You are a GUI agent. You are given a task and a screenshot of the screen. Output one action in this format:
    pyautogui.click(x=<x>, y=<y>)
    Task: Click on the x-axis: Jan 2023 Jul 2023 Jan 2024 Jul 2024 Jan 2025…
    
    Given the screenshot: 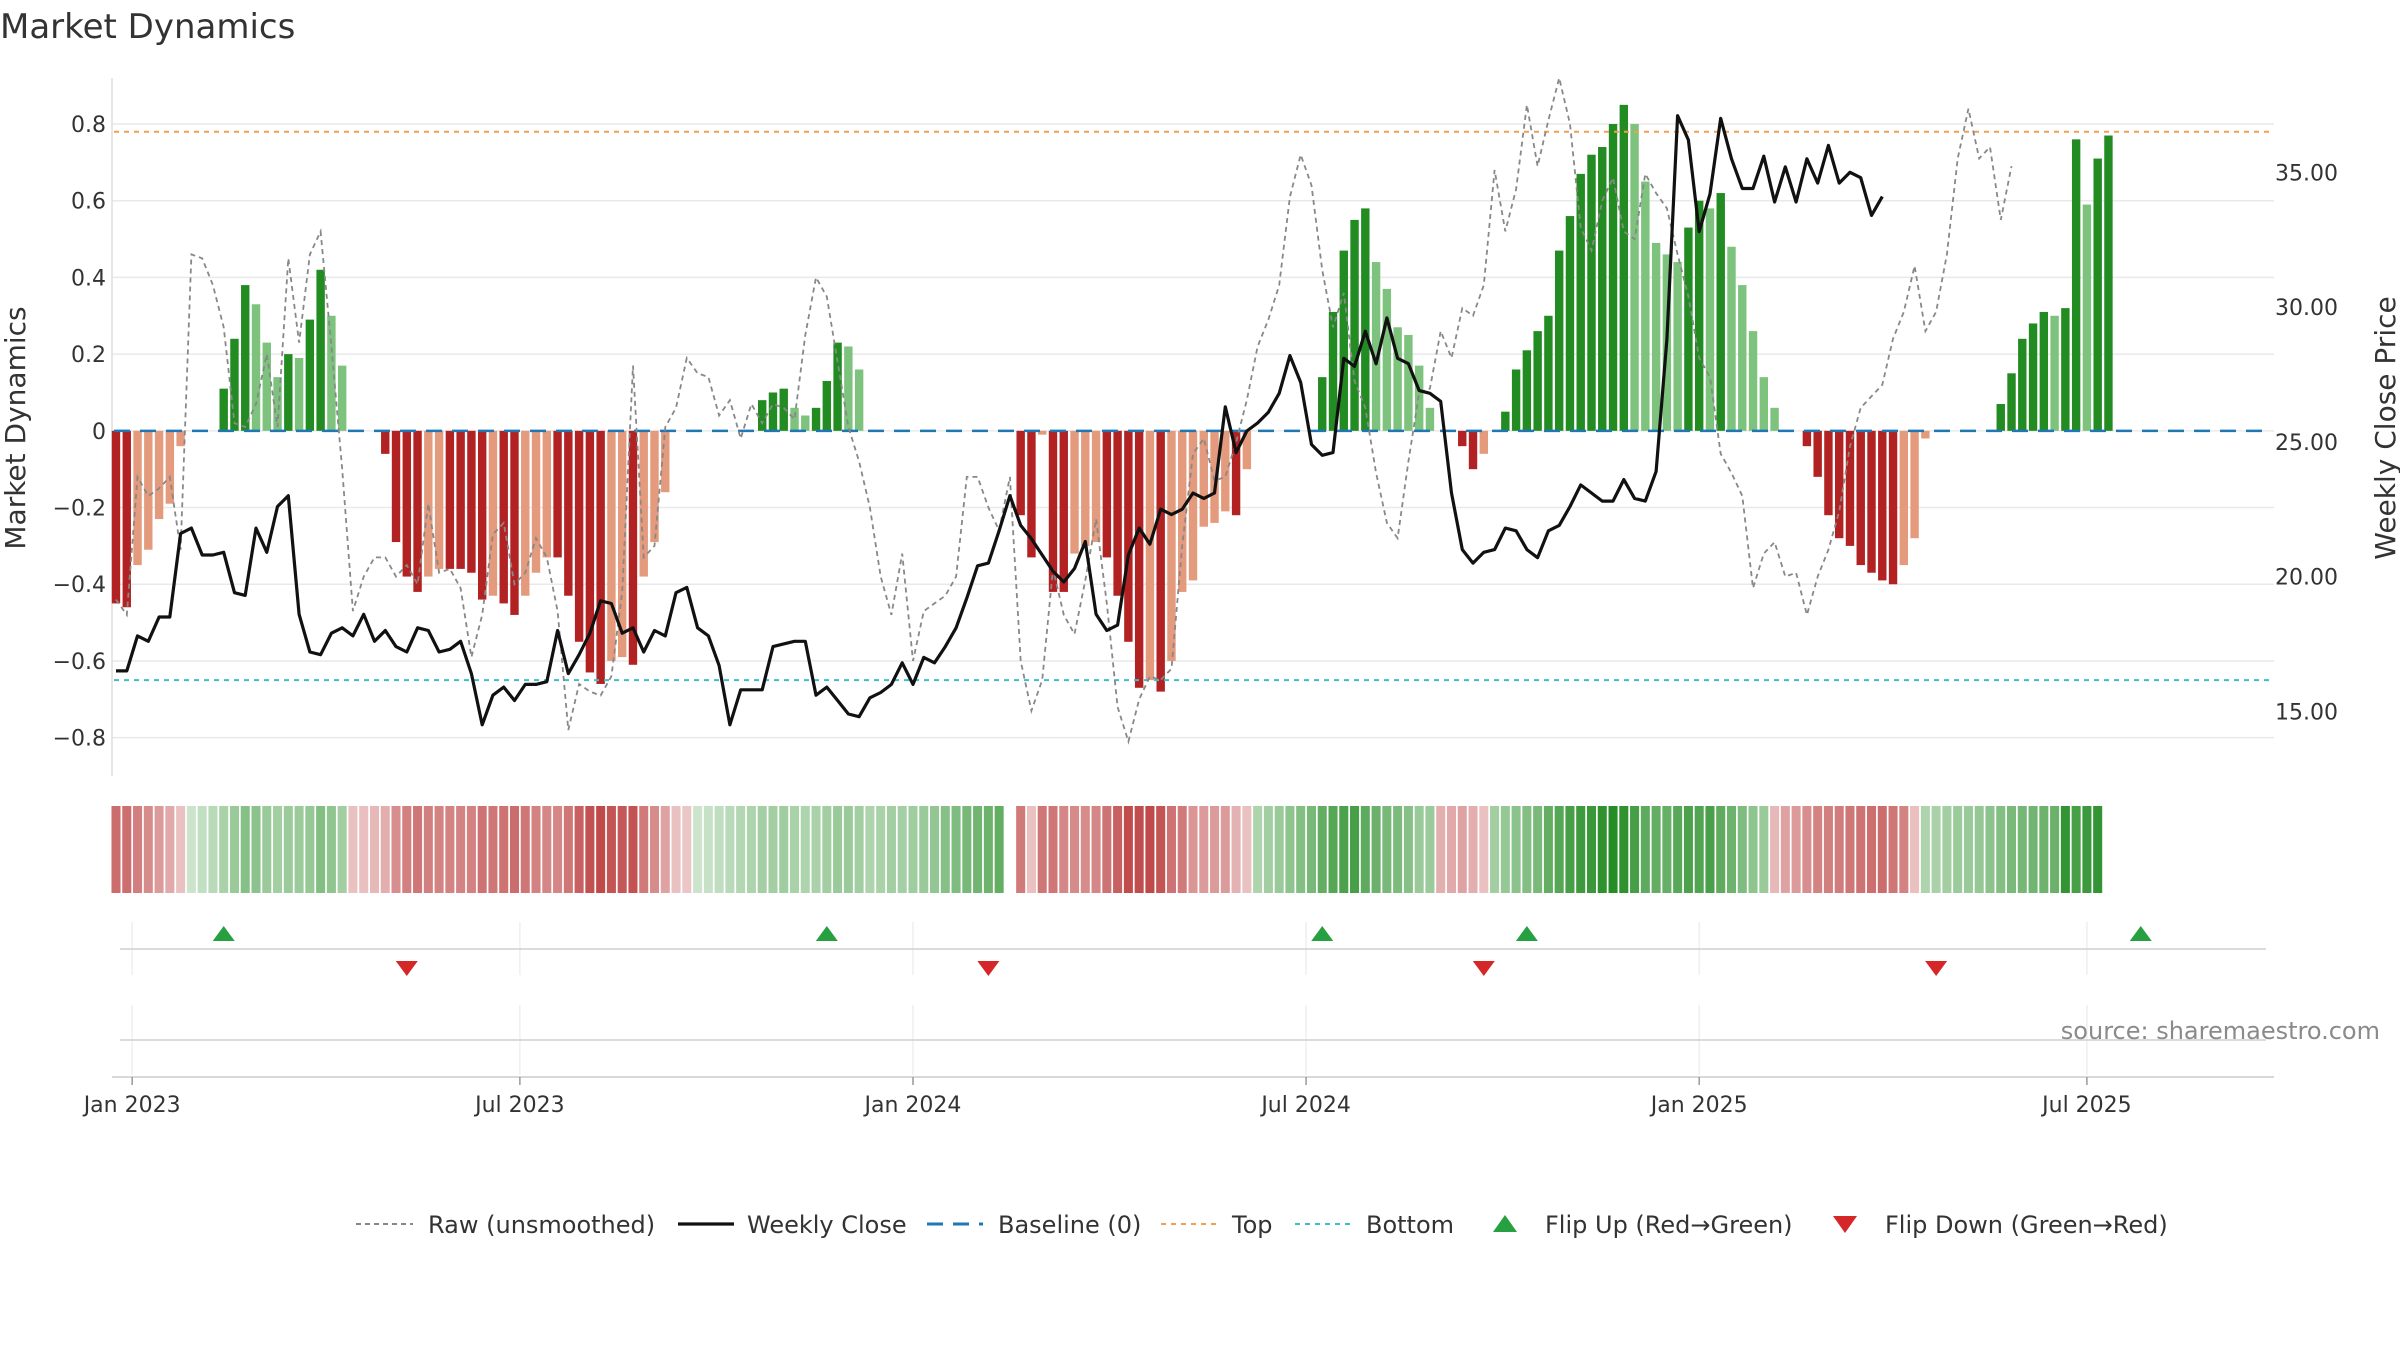 What is the action you would take?
    pyautogui.click(x=1178, y=1097)
    